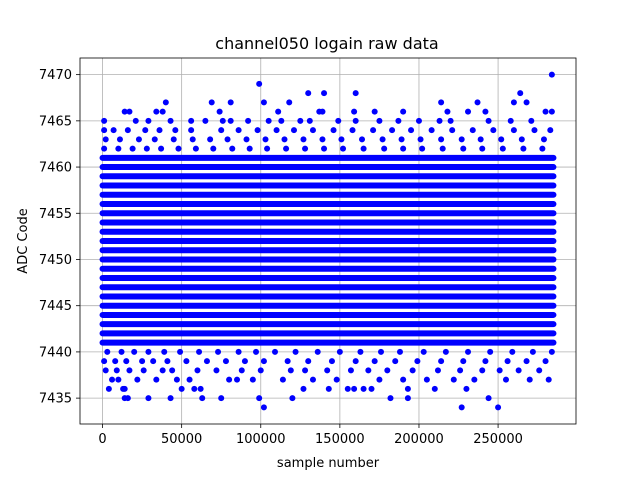  Describe the element at coordinates (55, 352) in the screenshot. I see `y-tick-label: 7440` at that location.